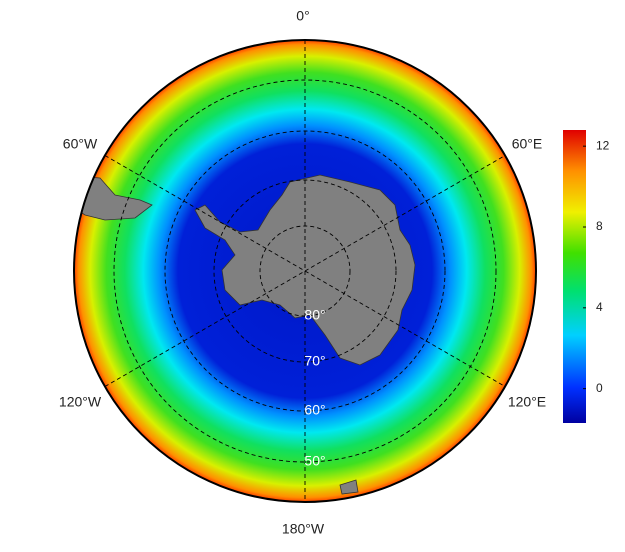 The height and width of the screenshot is (552, 625). I want to click on colorbar-tick-label: 12, so click(603, 145).